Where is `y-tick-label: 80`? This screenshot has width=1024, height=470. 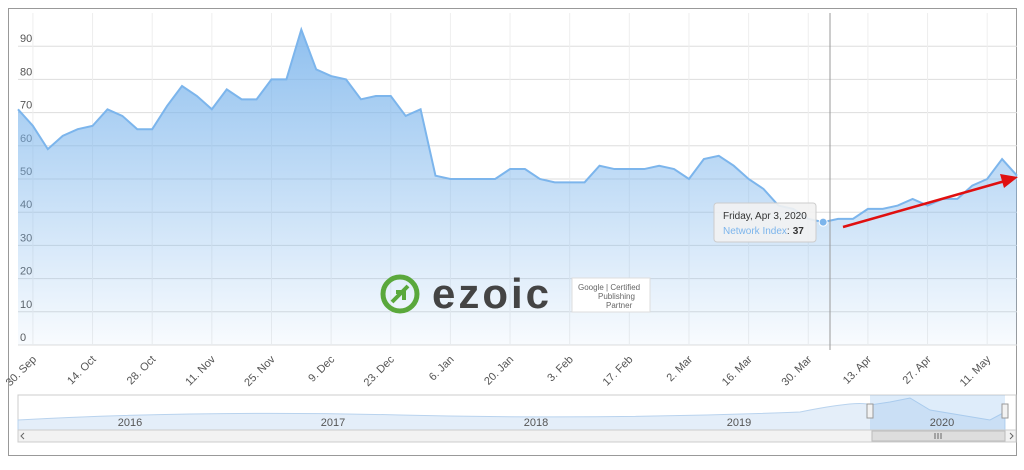 y-tick-label: 80 is located at coordinates (26, 72).